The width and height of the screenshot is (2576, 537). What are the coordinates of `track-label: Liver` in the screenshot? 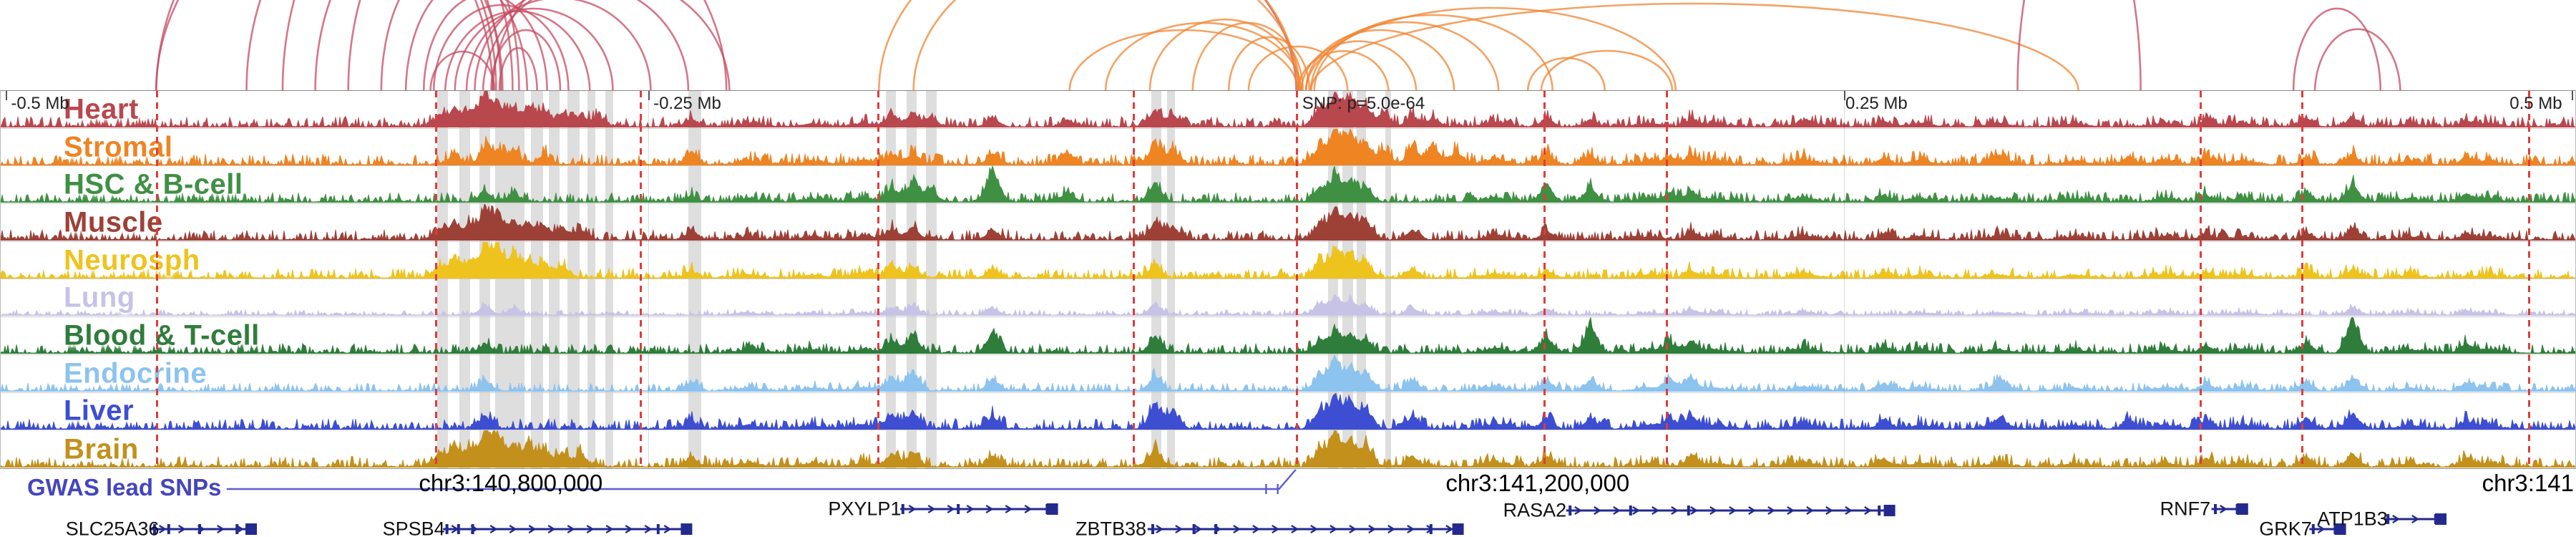 It's located at (100, 411).